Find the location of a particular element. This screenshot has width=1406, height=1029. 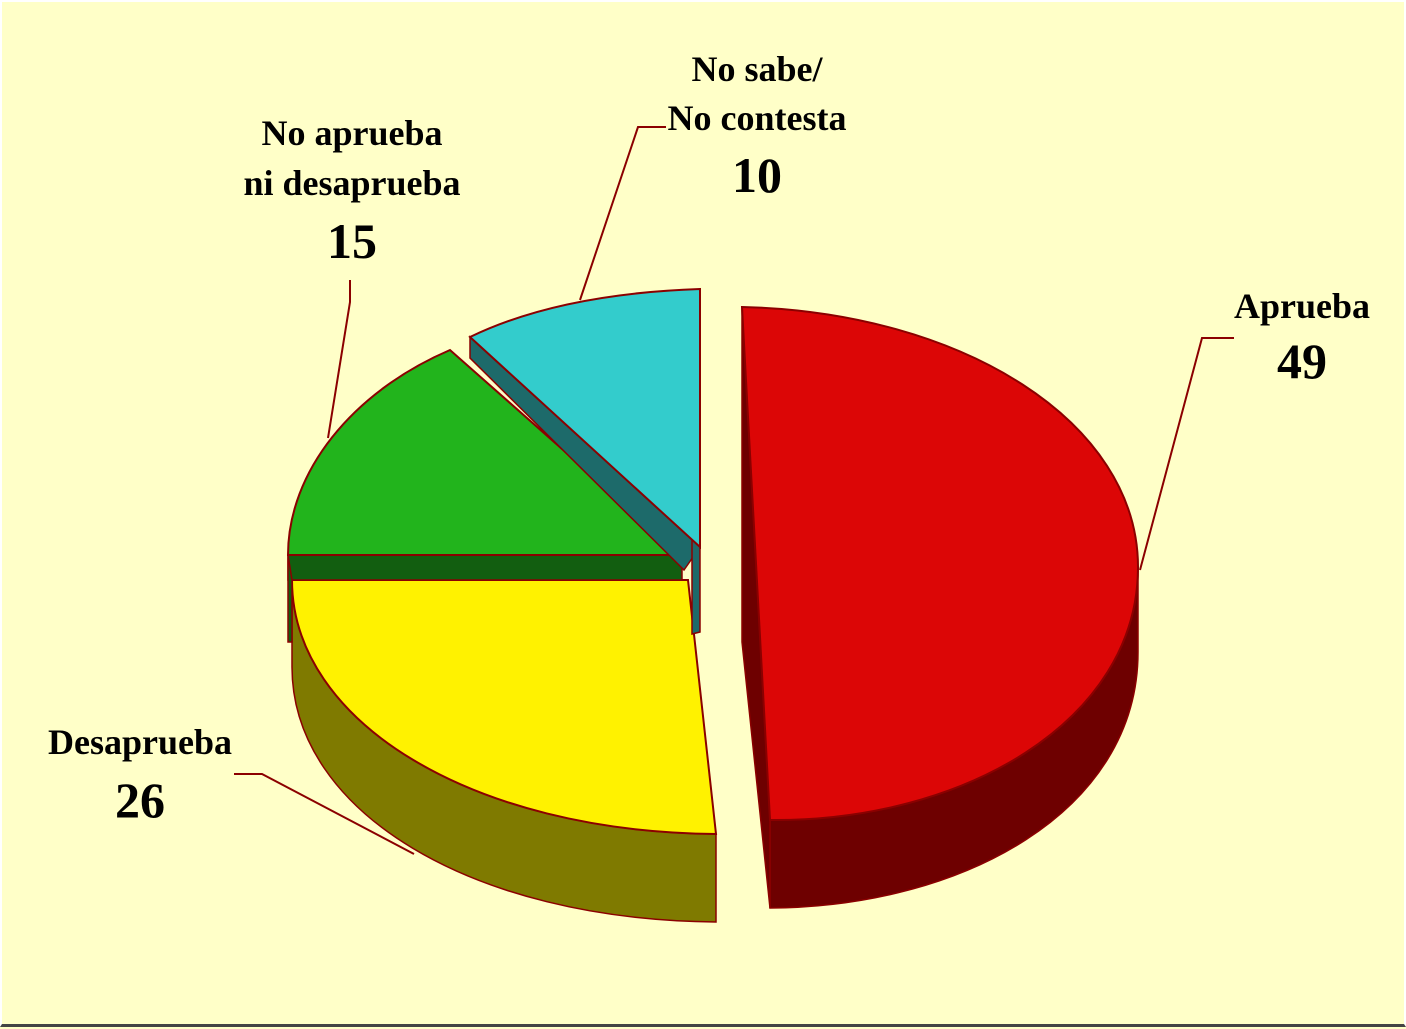

leader-line-desaprueba is located at coordinates (324, 814).